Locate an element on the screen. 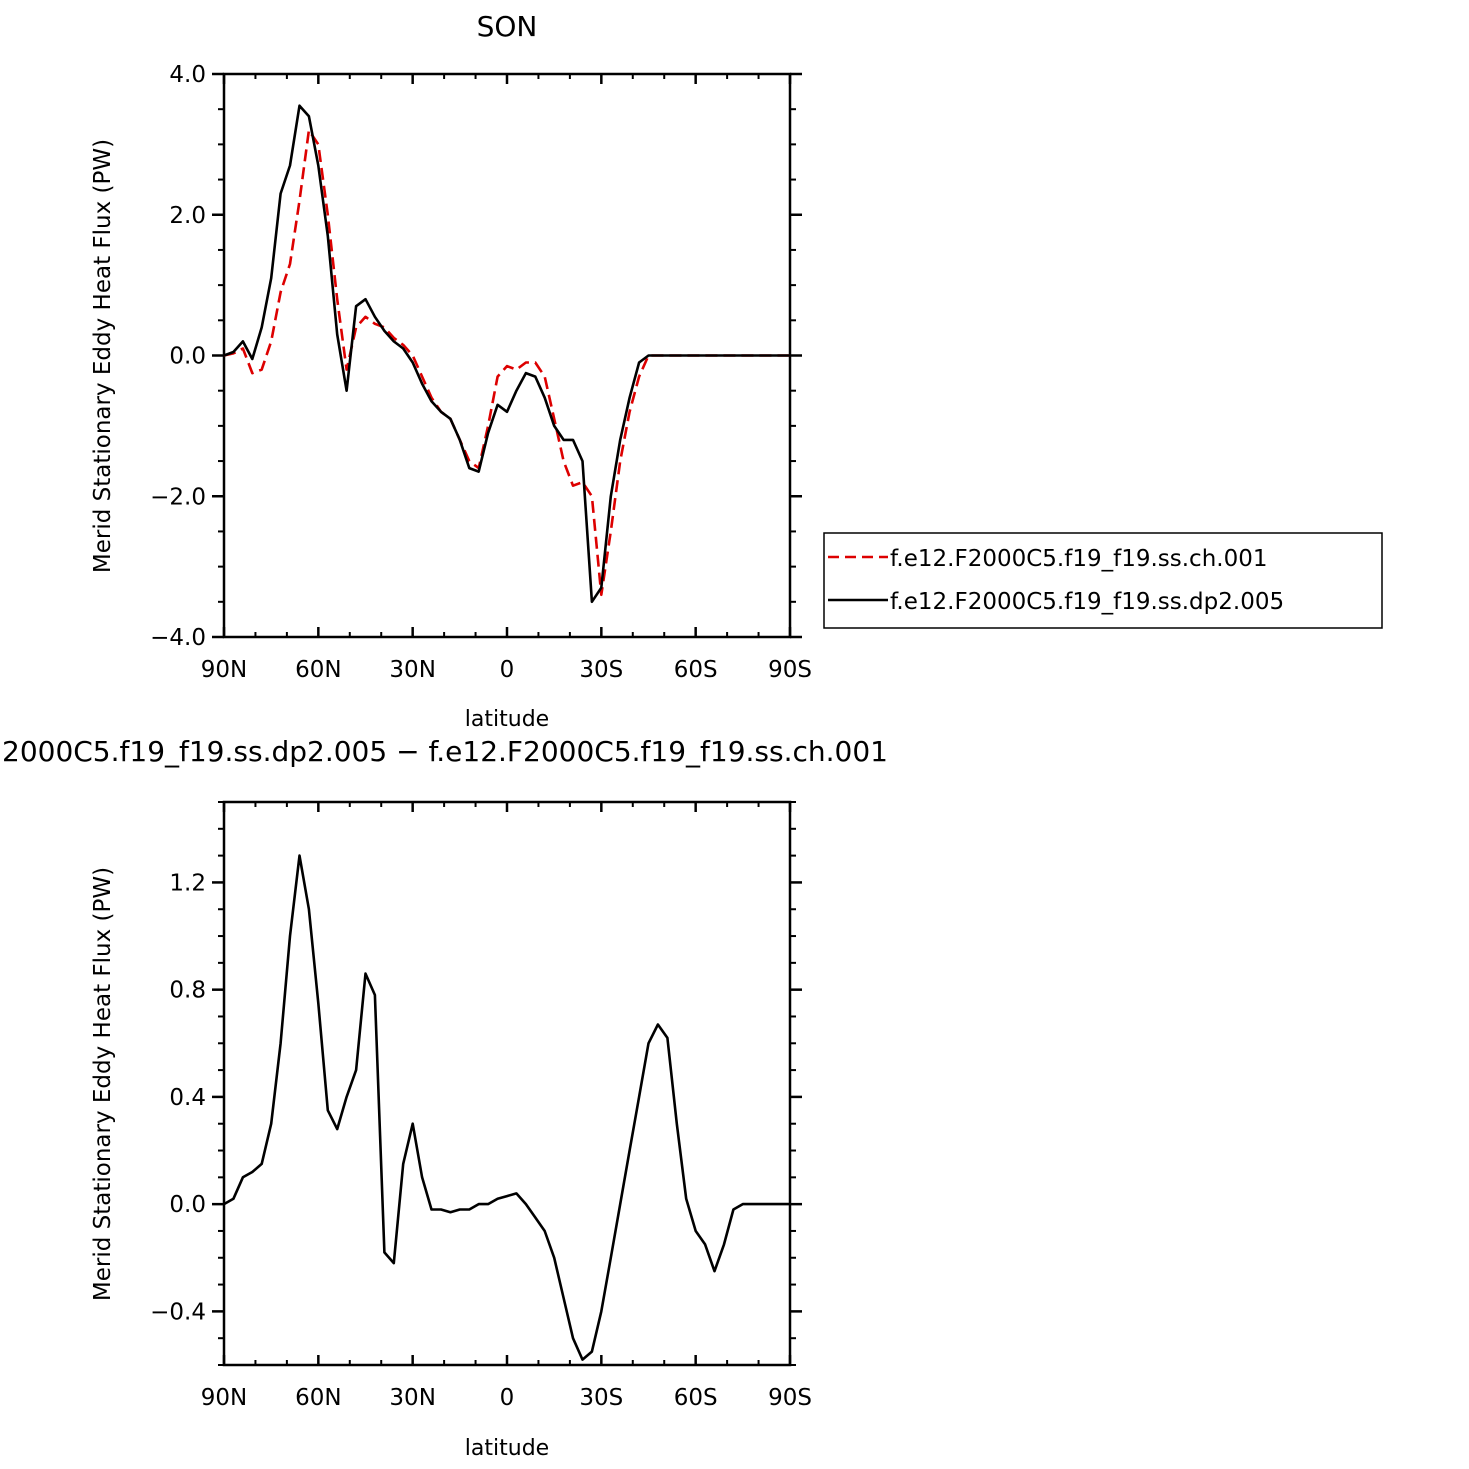 The width and height of the screenshot is (1469, 1469). top-chart-xlabel: latitude is located at coordinates (507, 719).